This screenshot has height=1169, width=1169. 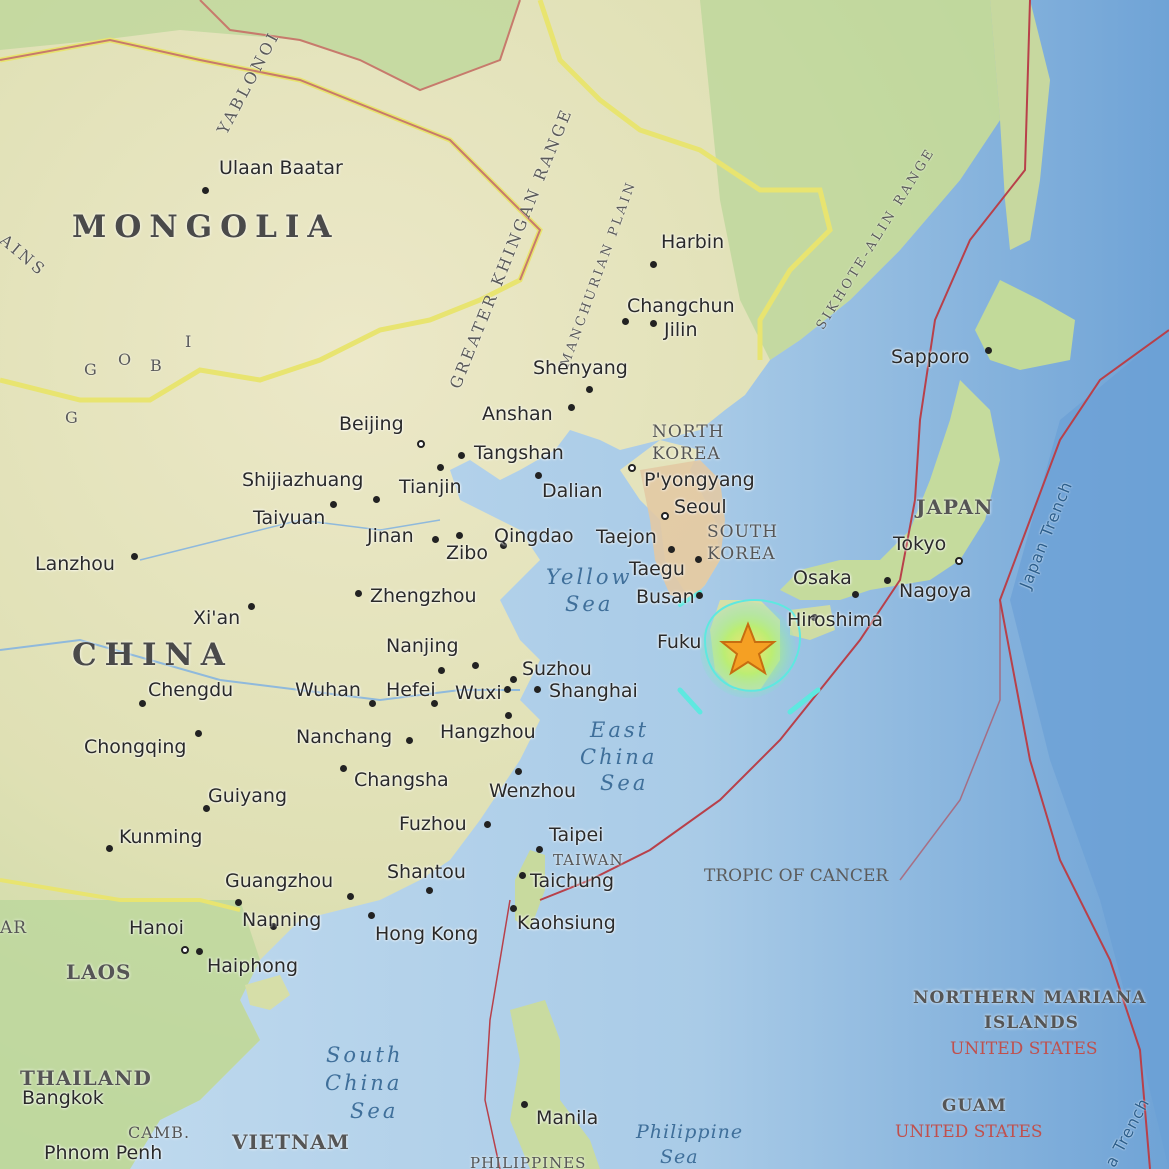 What do you see at coordinates (75, 564) in the screenshot?
I see `city-label-lanzhou: Lanzhou` at bounding box center [75, 564].